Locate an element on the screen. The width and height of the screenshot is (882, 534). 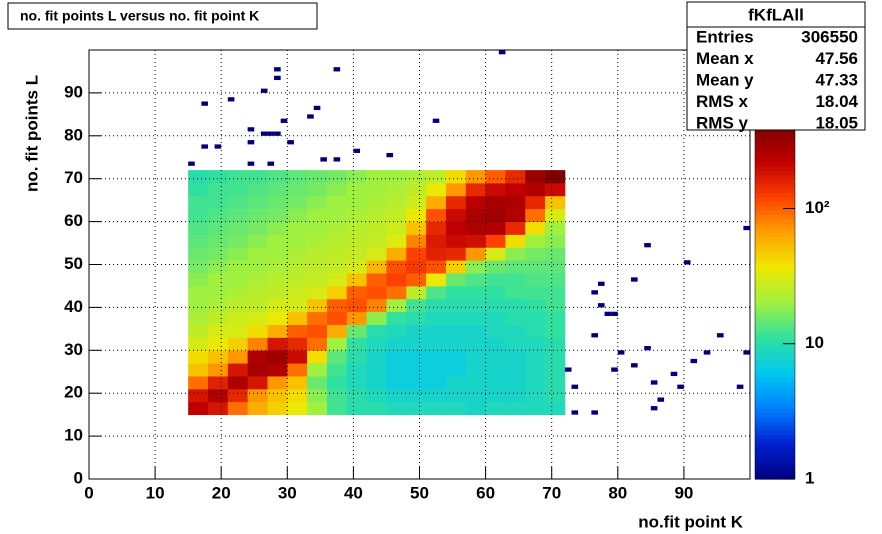
stats-value: 47.56 is located at coordinates (836, 58).